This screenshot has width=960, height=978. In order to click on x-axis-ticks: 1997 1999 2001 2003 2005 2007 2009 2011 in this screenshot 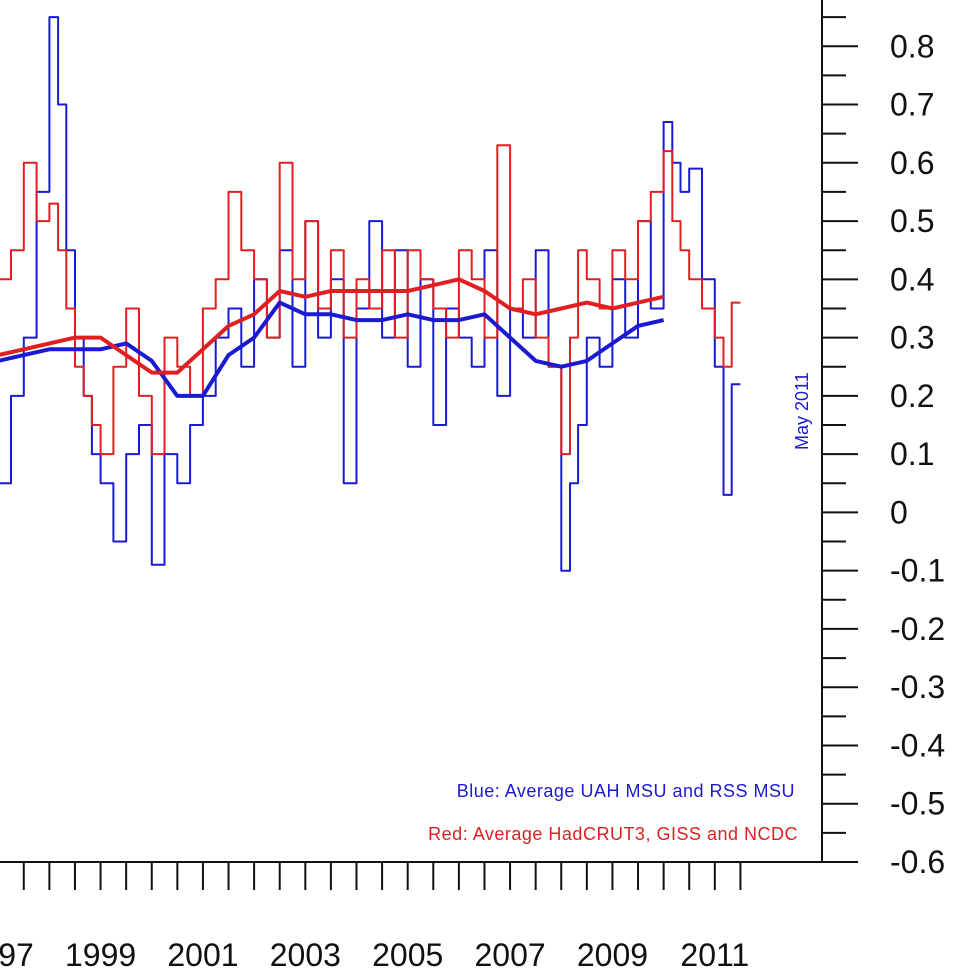, I will do `click(374, 917)`.